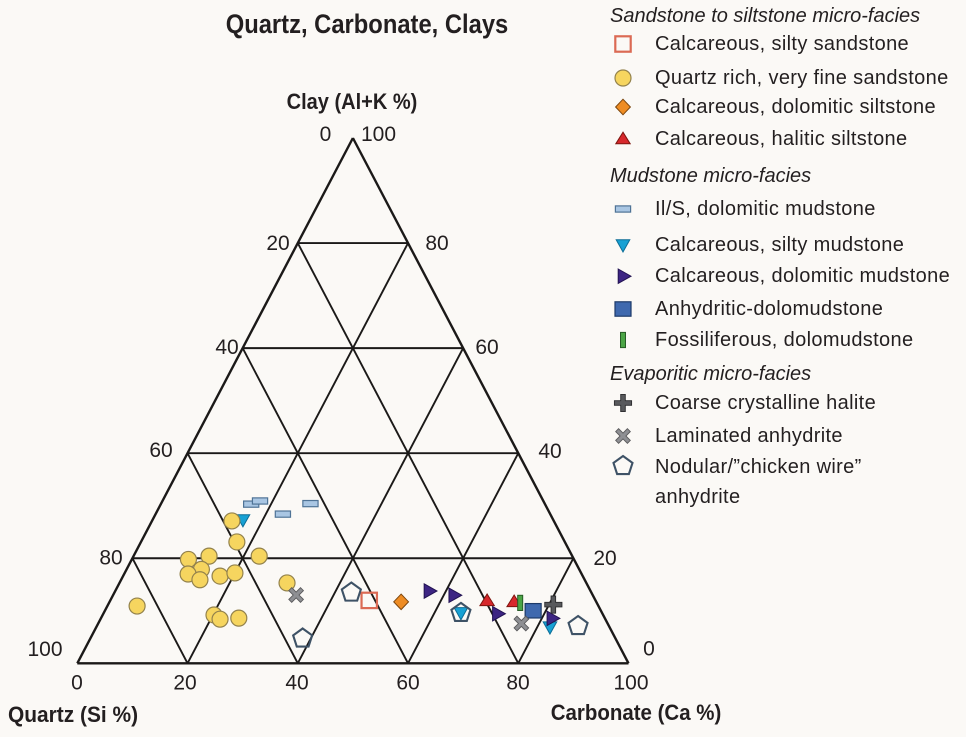 The height and width of the screenshot is (737, 966). I want to click on chart-title: Quartz, Carbonate, Clays, so click(367, 24).